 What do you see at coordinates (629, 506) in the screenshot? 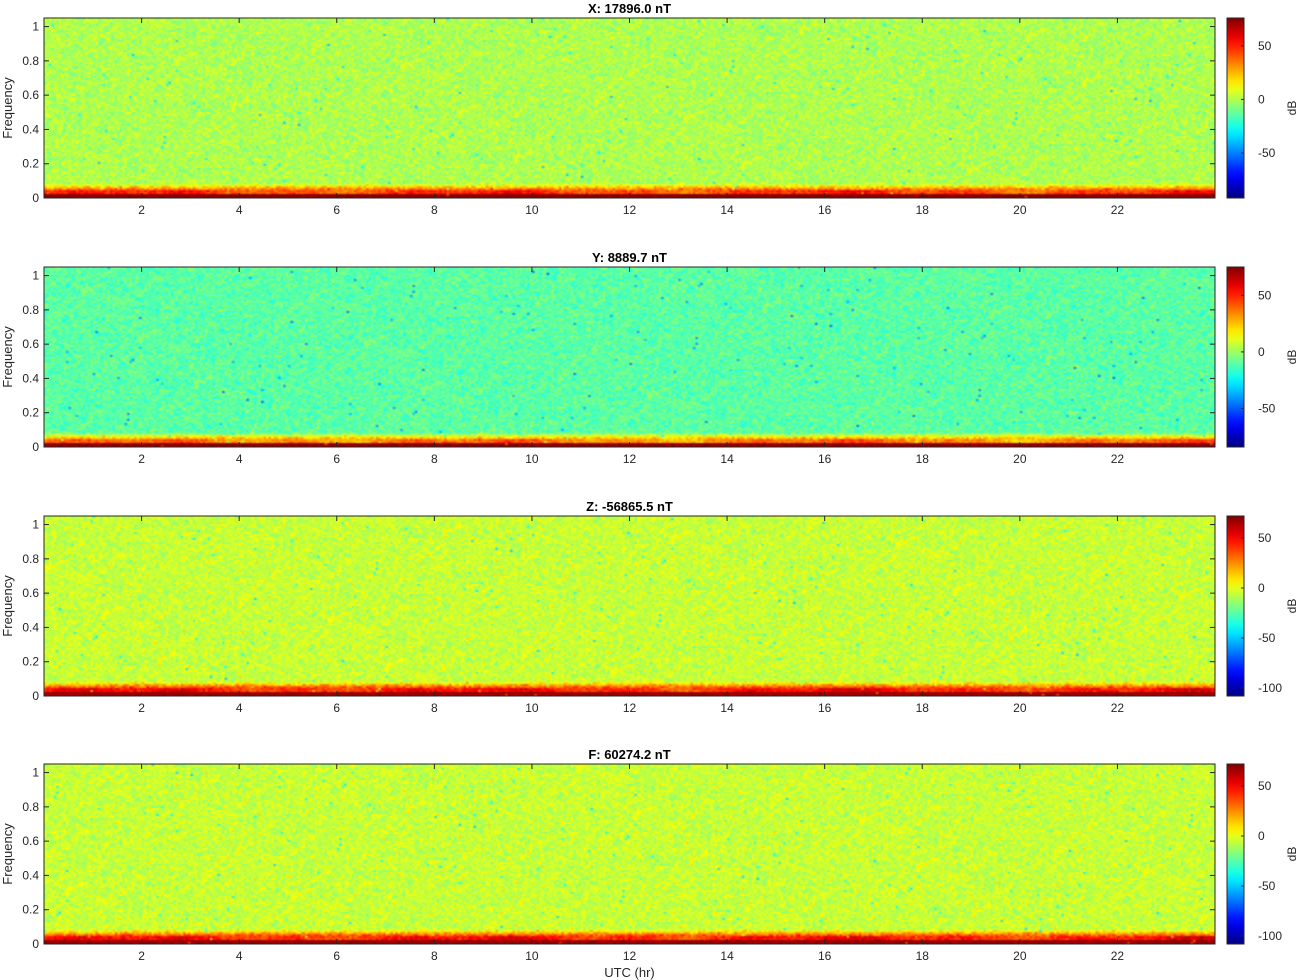
I see `plot-title: Z: -56865.5 nT` at bounding box center [629, 506].